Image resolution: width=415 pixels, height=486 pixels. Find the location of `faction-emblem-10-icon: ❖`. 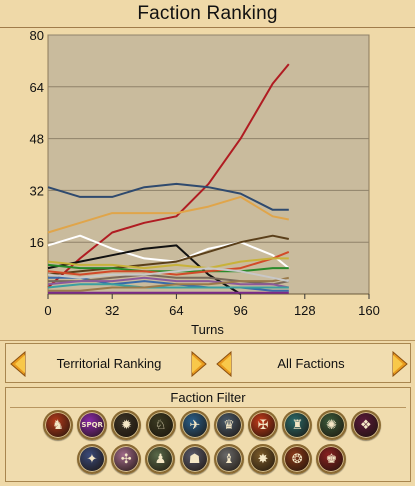

faction-emblem-10-icon: ❖ is located at coordinates (365, 425).